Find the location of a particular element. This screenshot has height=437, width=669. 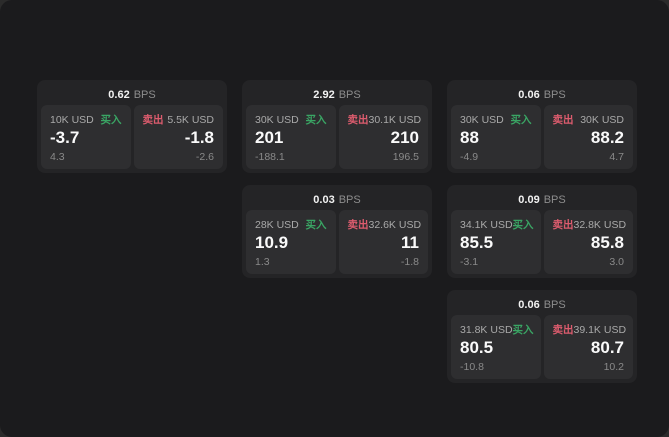

card-header: 0.03 BPS is located at coordinates (337, 199).